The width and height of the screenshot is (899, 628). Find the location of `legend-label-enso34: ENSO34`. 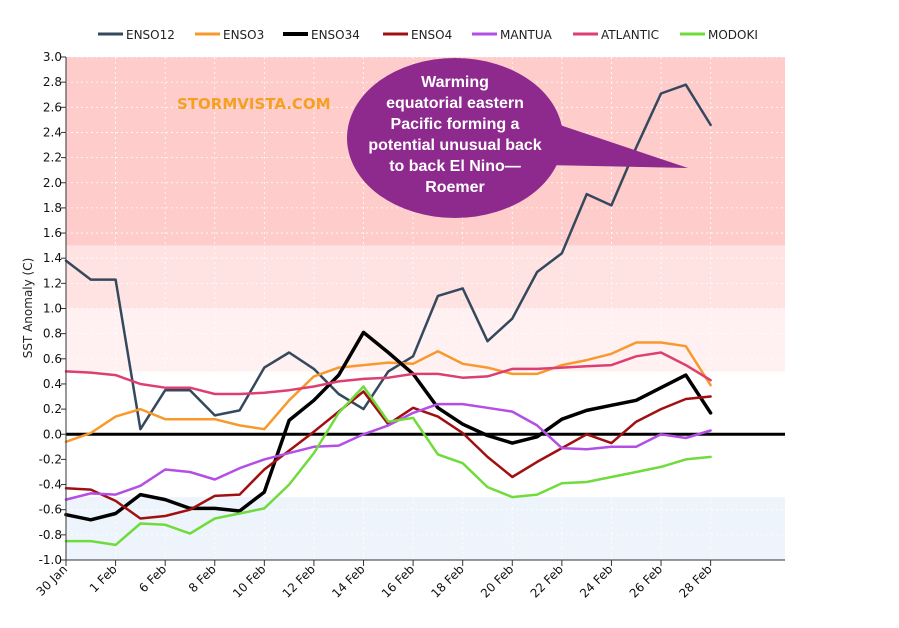

legend-label-enso34: ENSO34 is located at coordinates (335, 35).